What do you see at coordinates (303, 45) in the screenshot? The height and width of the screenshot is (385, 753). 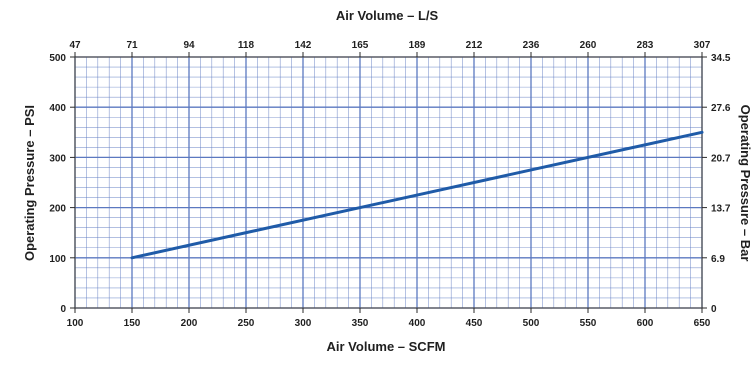 I see `top-tick-label: 142` at bounding box center [303, 45].